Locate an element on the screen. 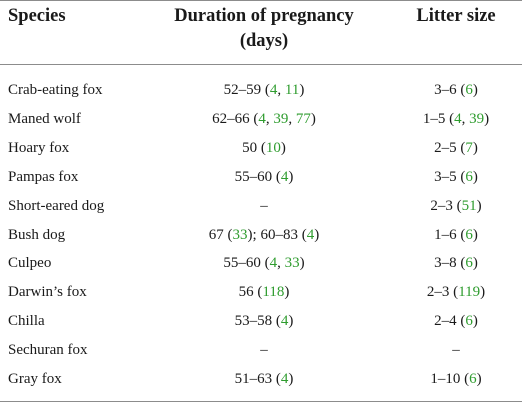 Image resolution: width=522 pixels, height=406 pixels. litter-size-cell: – is located at coordinates (456, 350).